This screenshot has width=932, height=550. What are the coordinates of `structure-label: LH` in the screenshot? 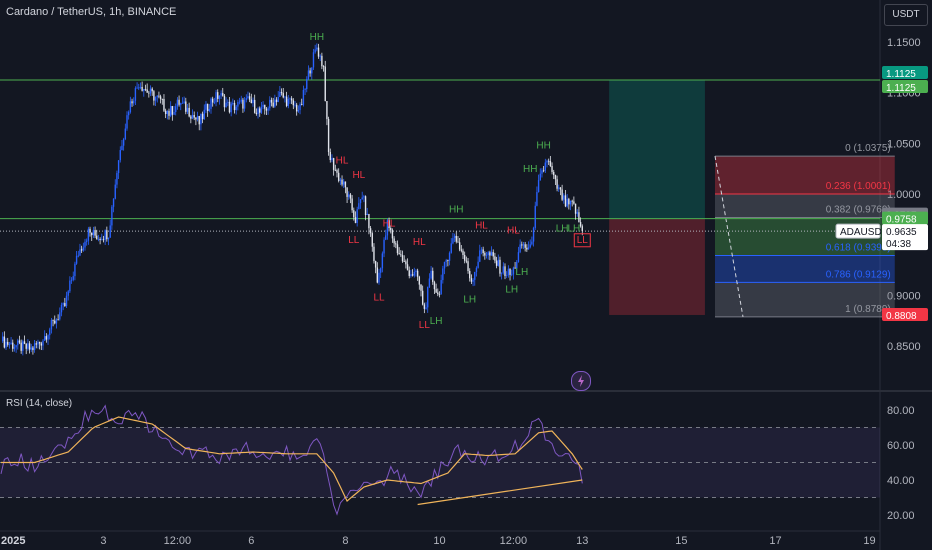 It's located at (573, 229).